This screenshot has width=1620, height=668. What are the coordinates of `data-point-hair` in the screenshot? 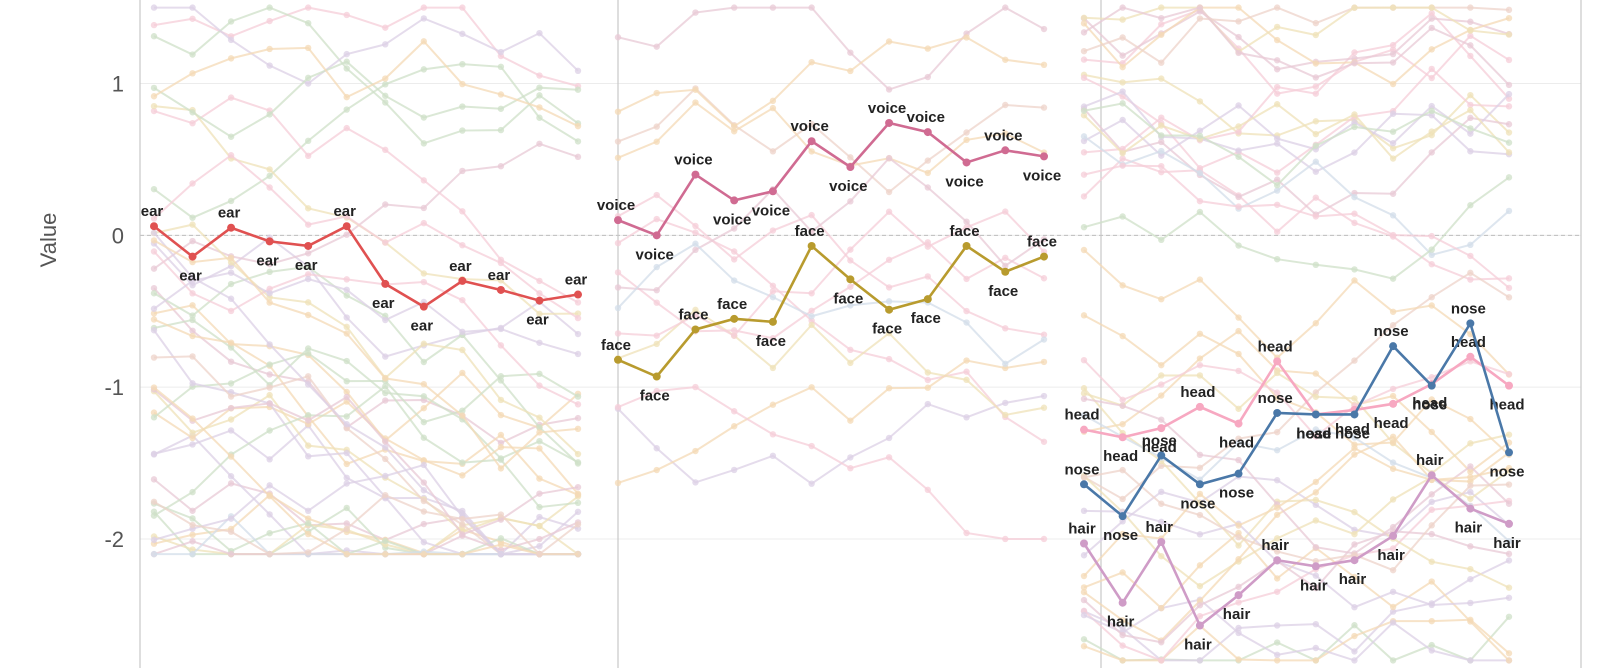 It's located at (1315, 566).